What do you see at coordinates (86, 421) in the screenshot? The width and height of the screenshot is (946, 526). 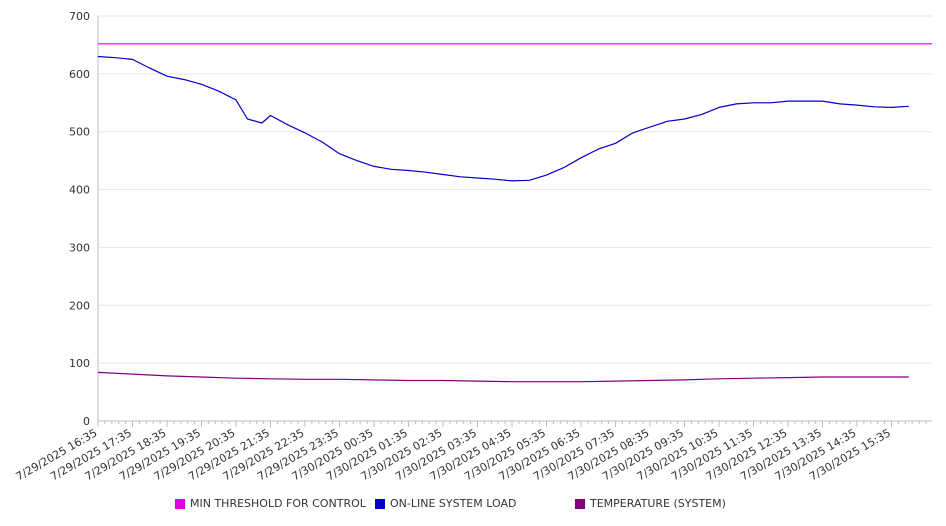 I see `y-tick-label: 0` at bounding box center [86, 421].